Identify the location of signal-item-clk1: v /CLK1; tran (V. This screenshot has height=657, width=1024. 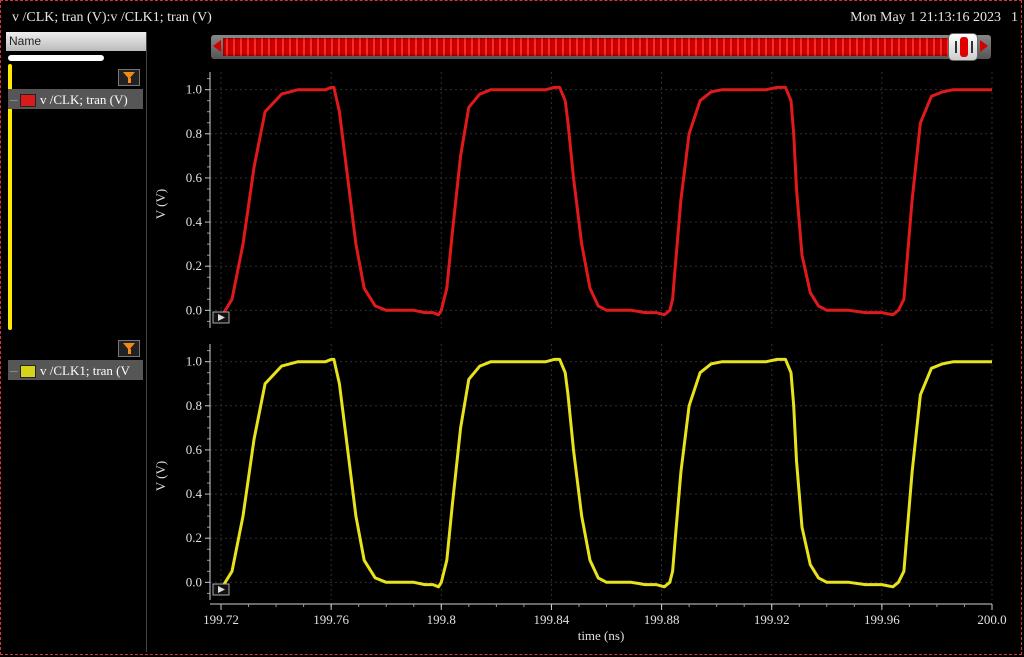
(75, 370).